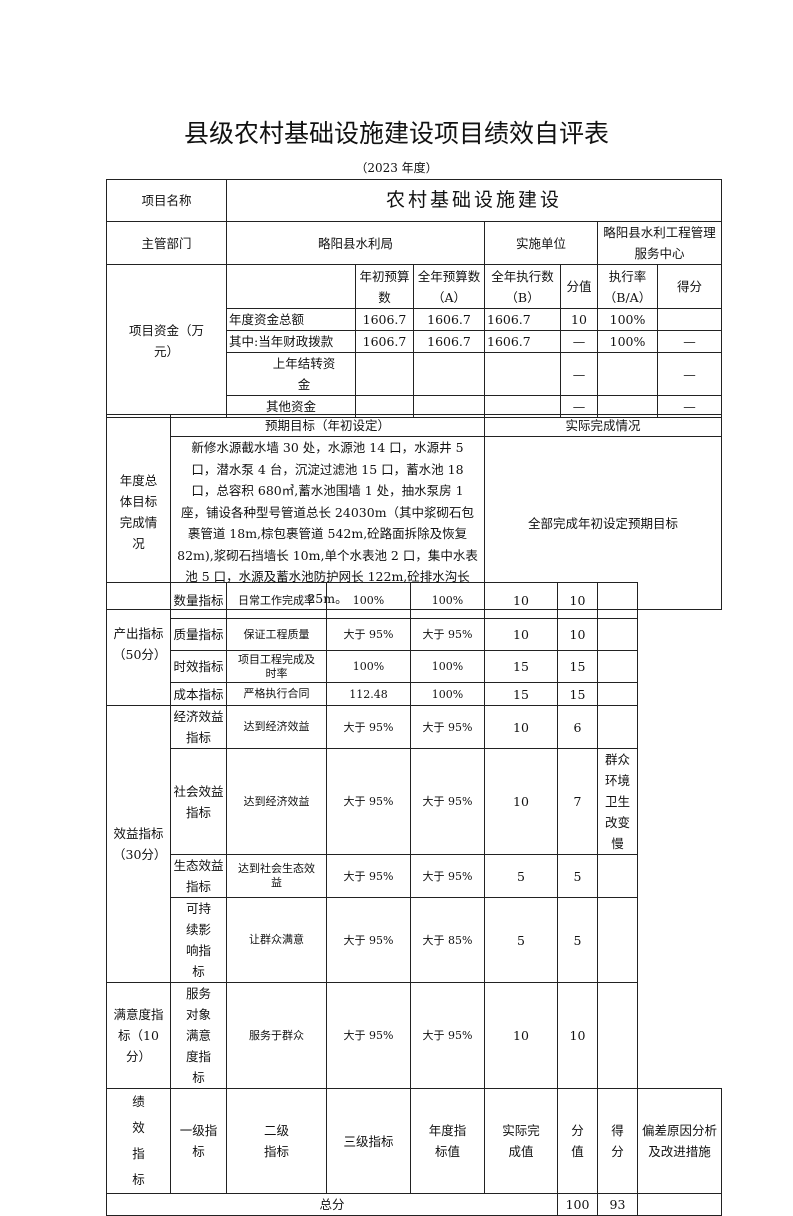 This screenshot has width=793, height=1216. Describe the element at coordinates (138, 1141) in the screenshot. I see `performance-label: 绩效指标` at that location.